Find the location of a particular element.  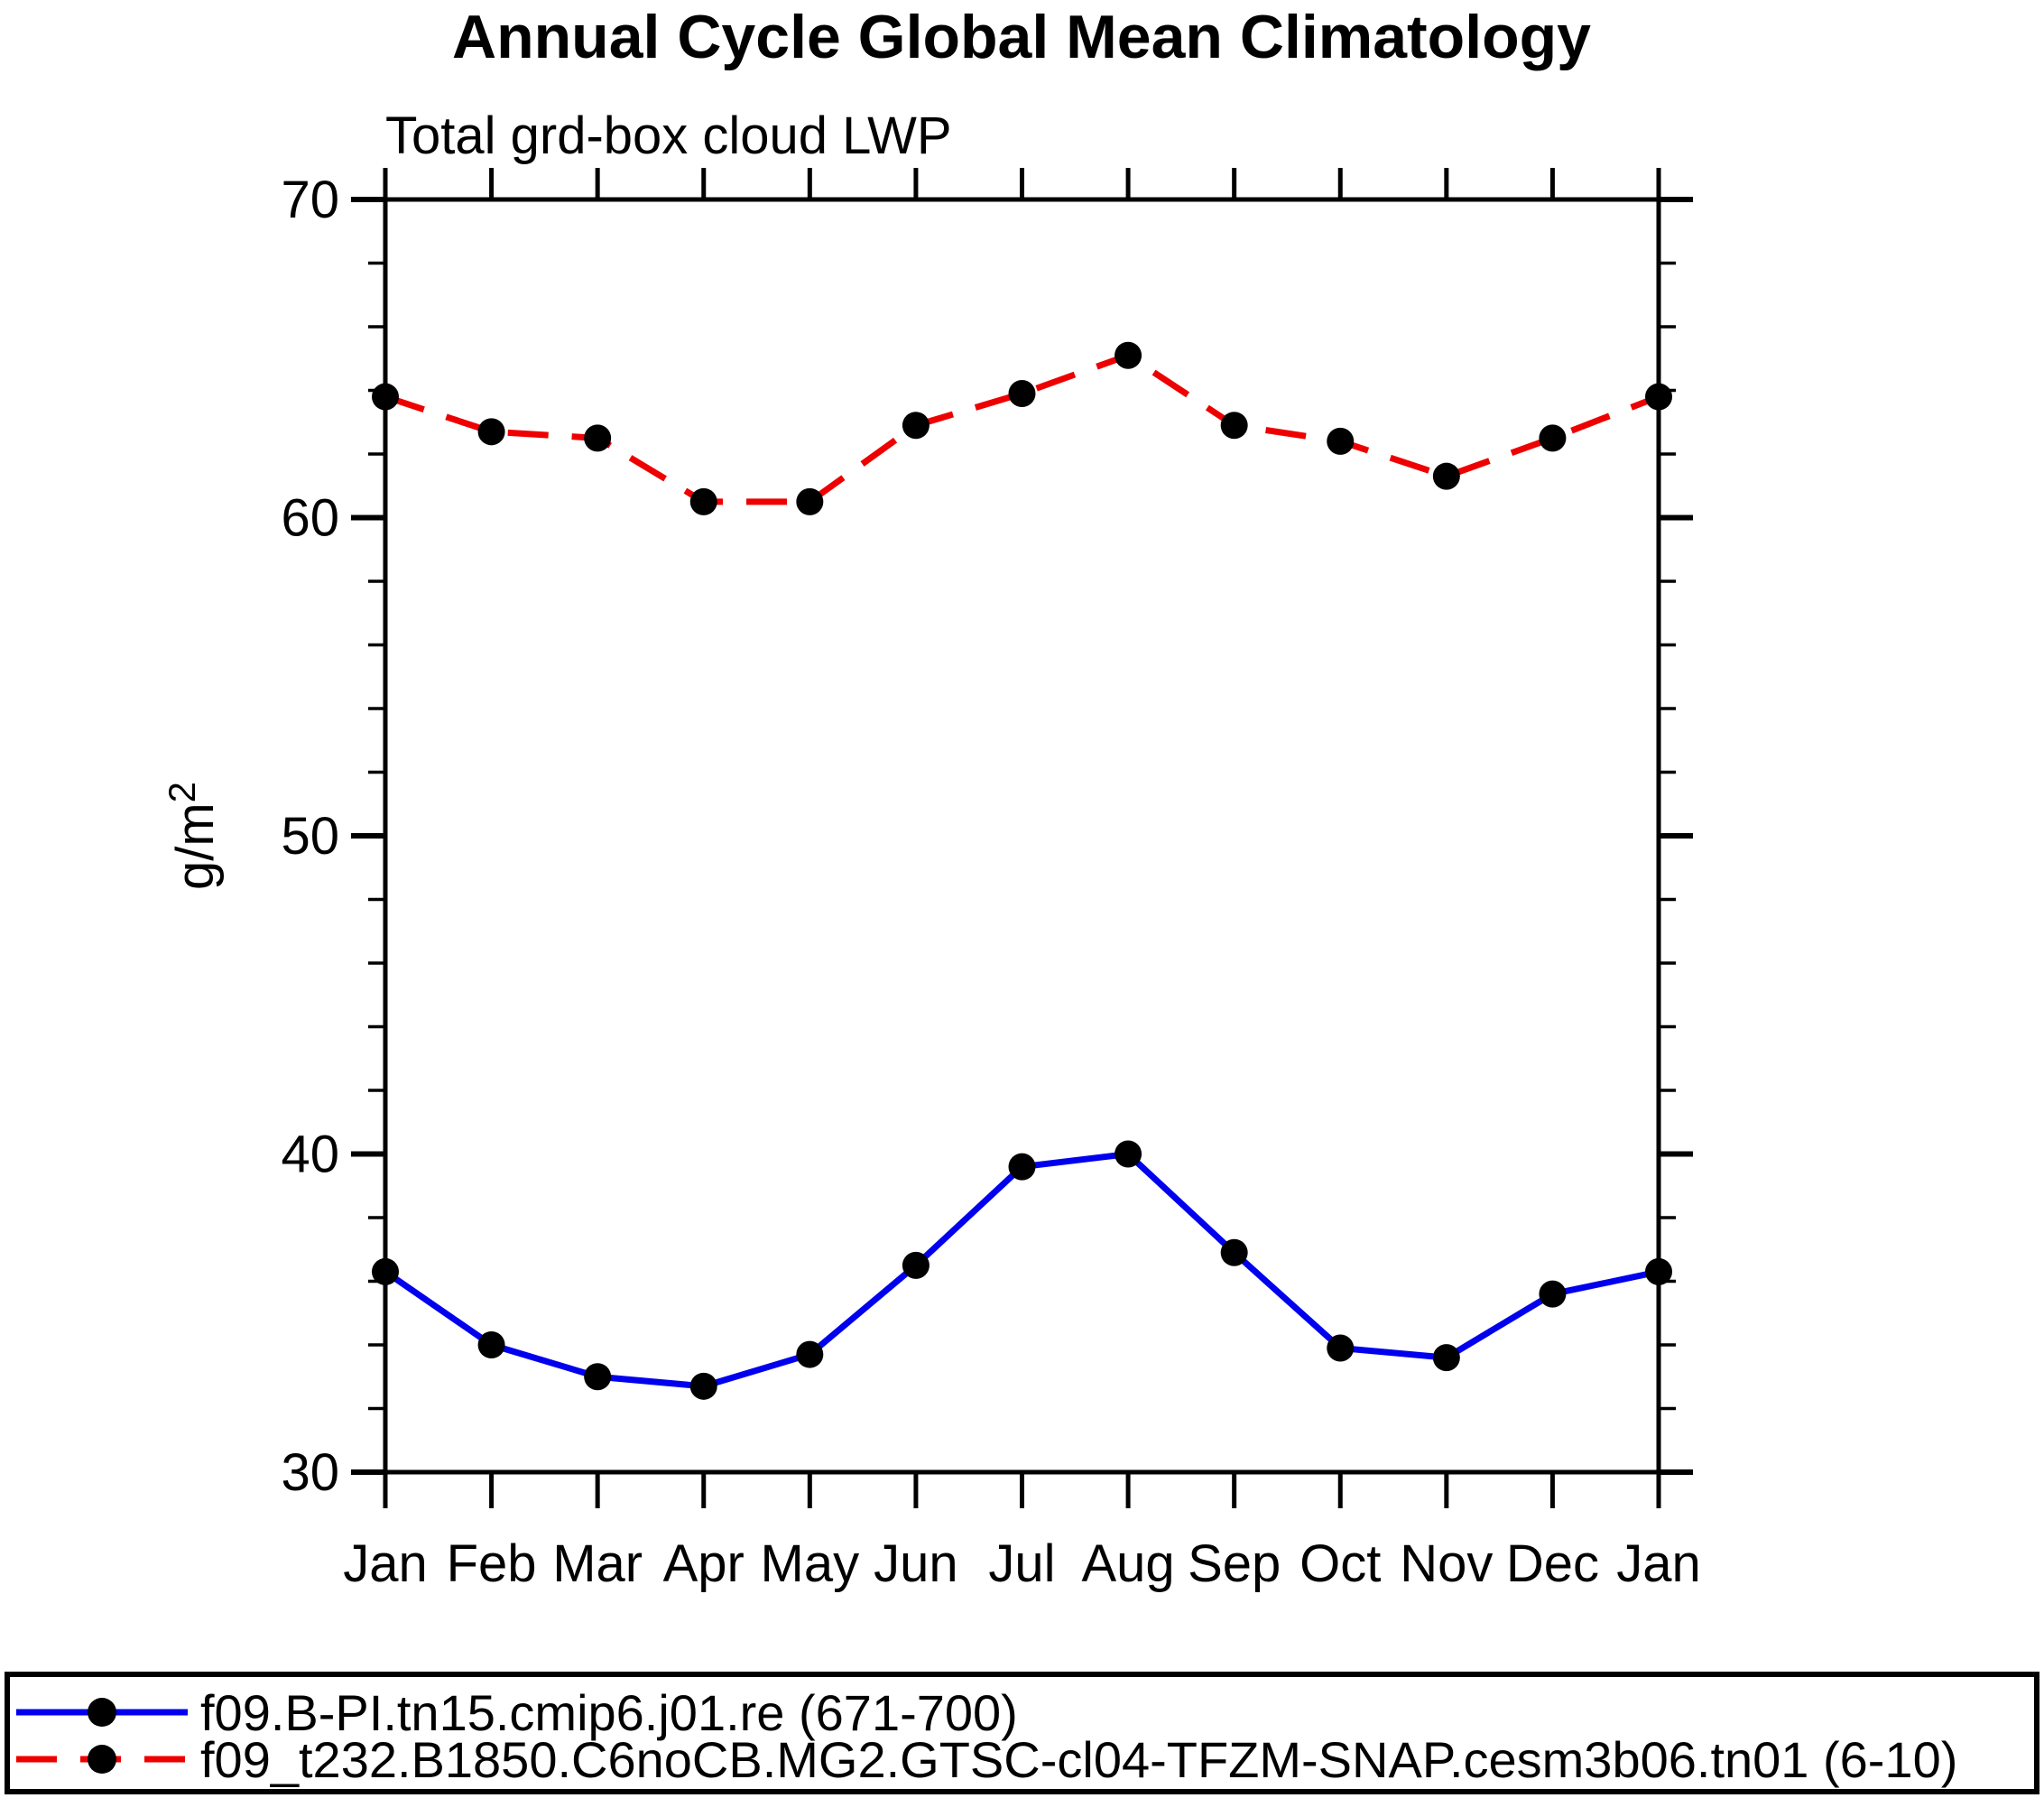

x-tick-label: Nov is located at coordinates (1446, 1563).